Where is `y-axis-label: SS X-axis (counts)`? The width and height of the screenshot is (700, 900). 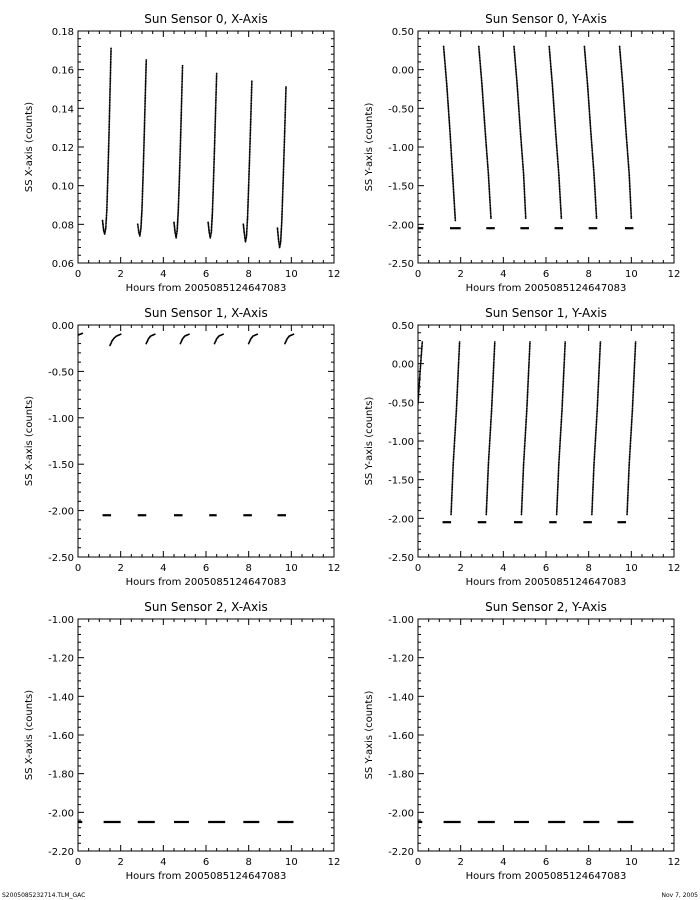
y-axis-label: SS X-axis (counts) is located at coordinates (29, 147).